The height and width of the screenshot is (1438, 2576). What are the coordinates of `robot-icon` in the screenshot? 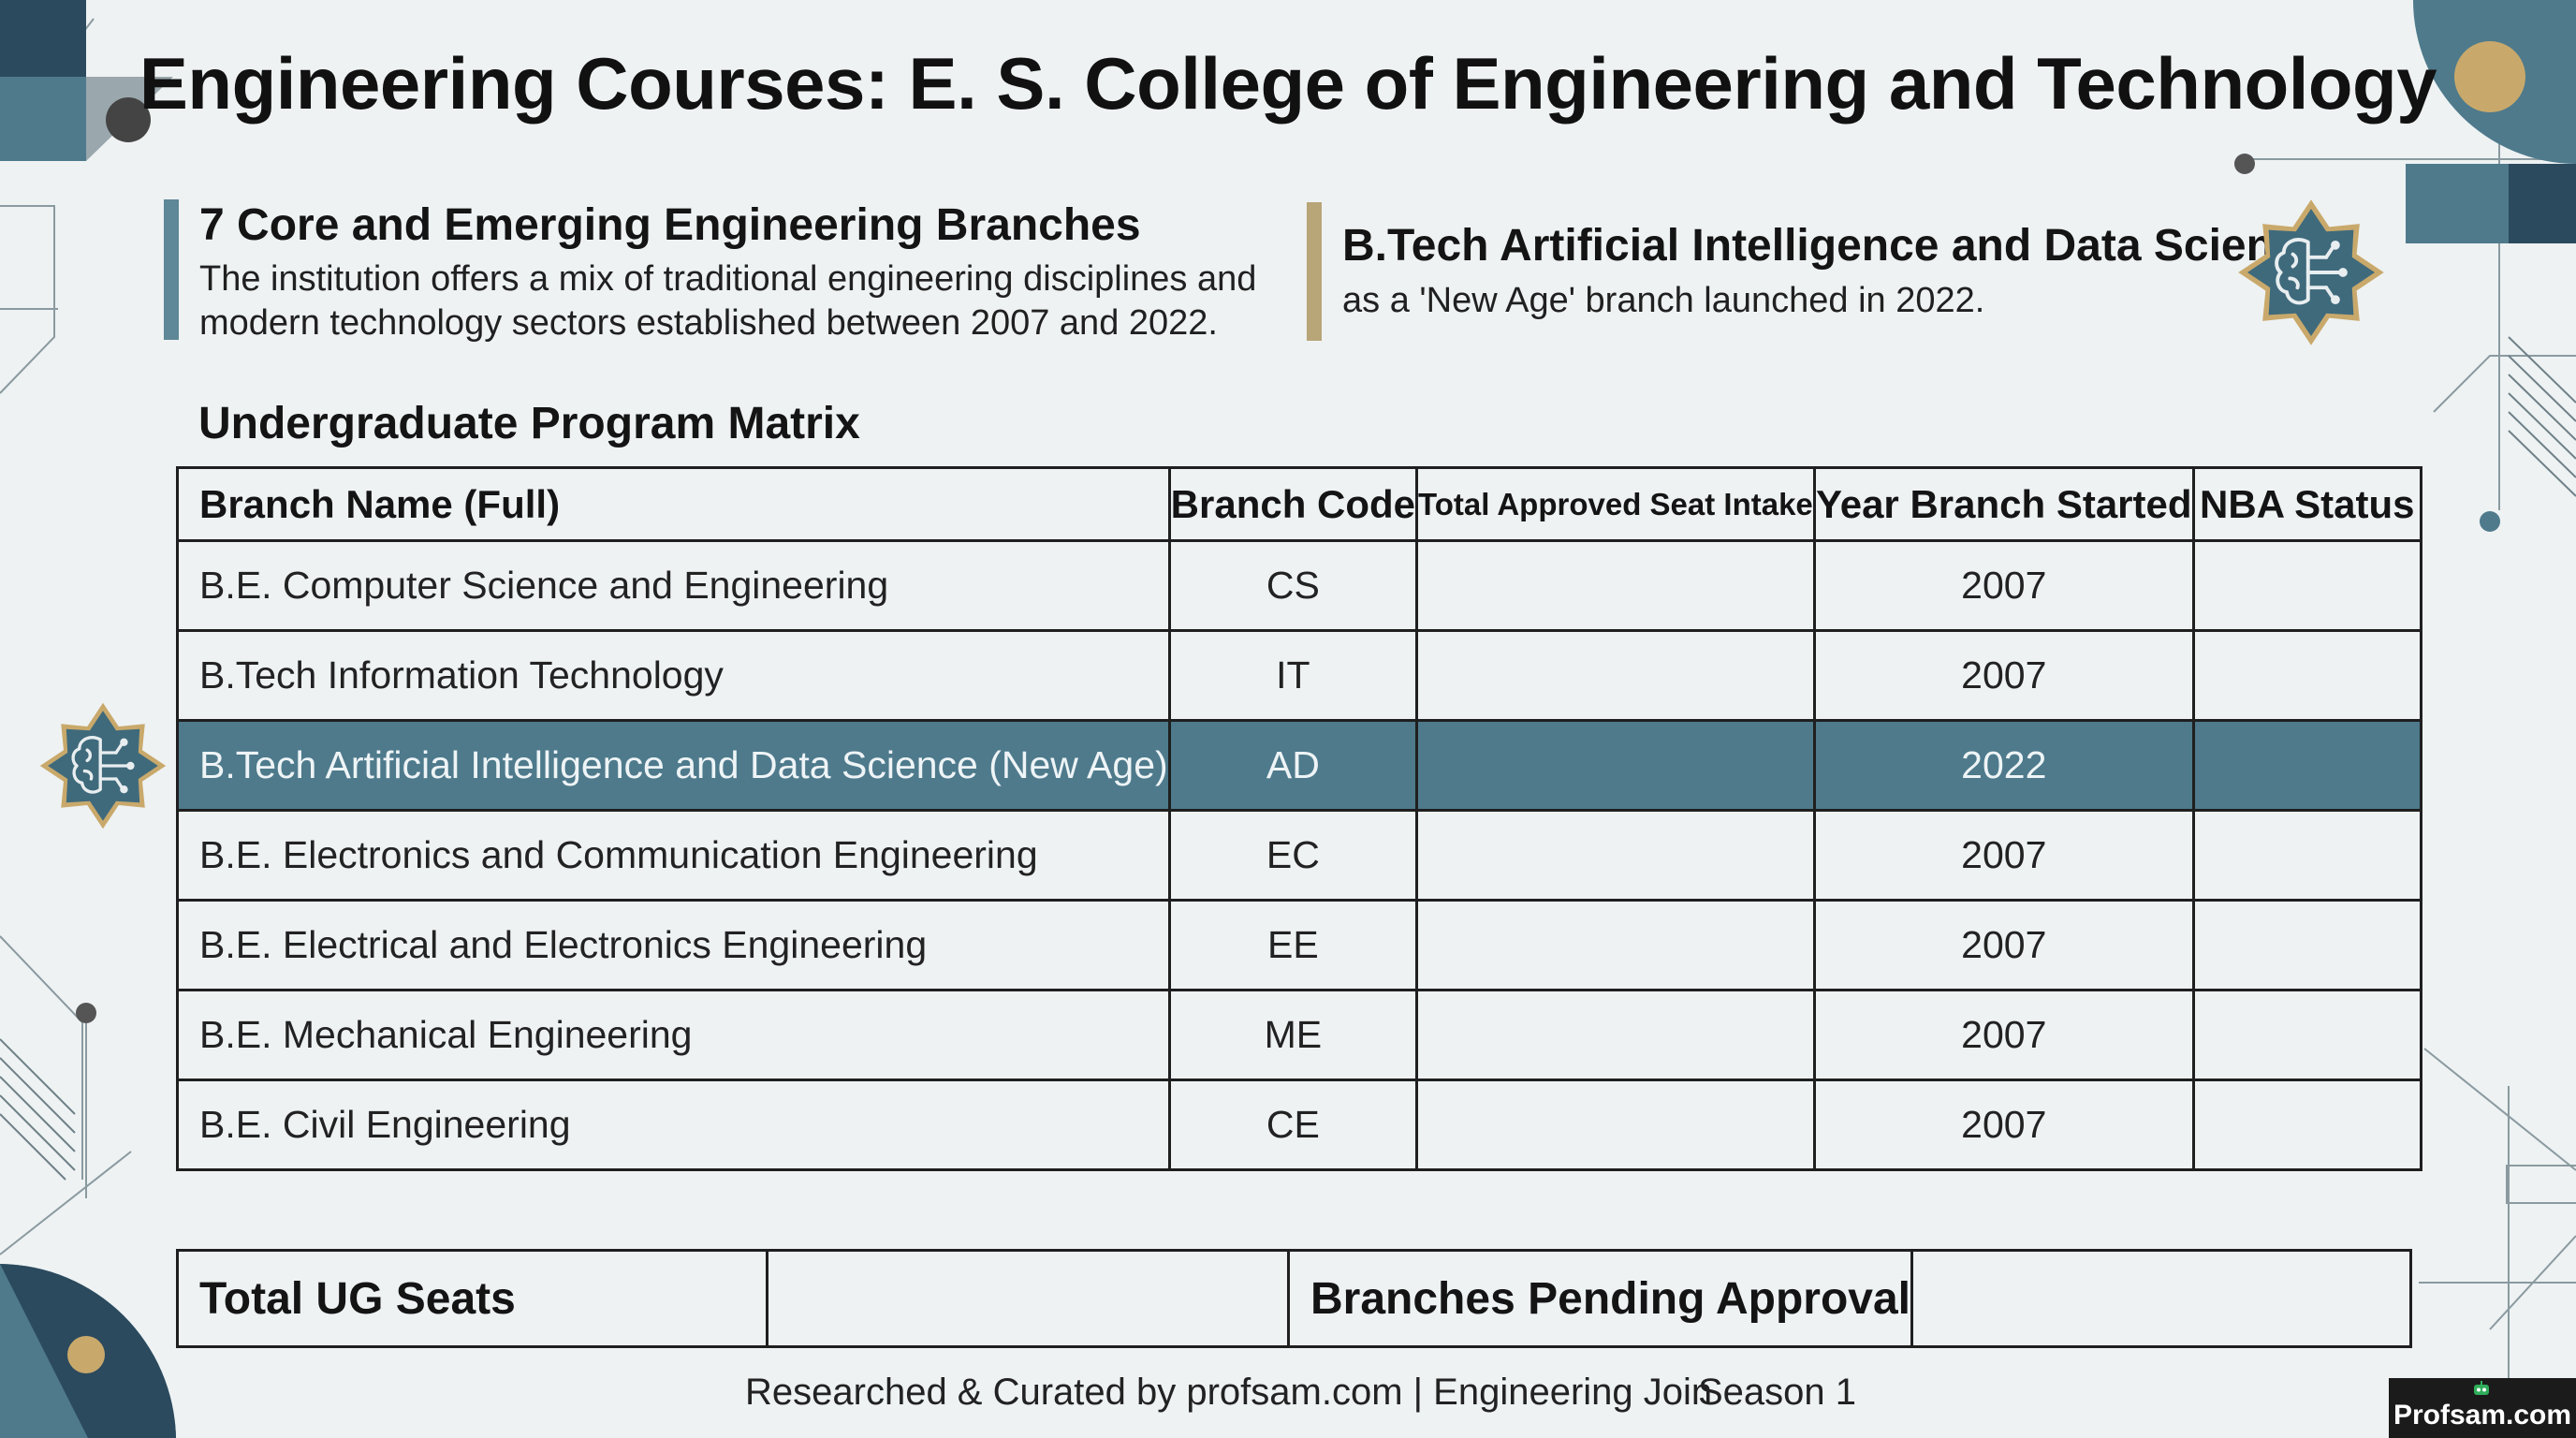 It's located at (2481, 1388).